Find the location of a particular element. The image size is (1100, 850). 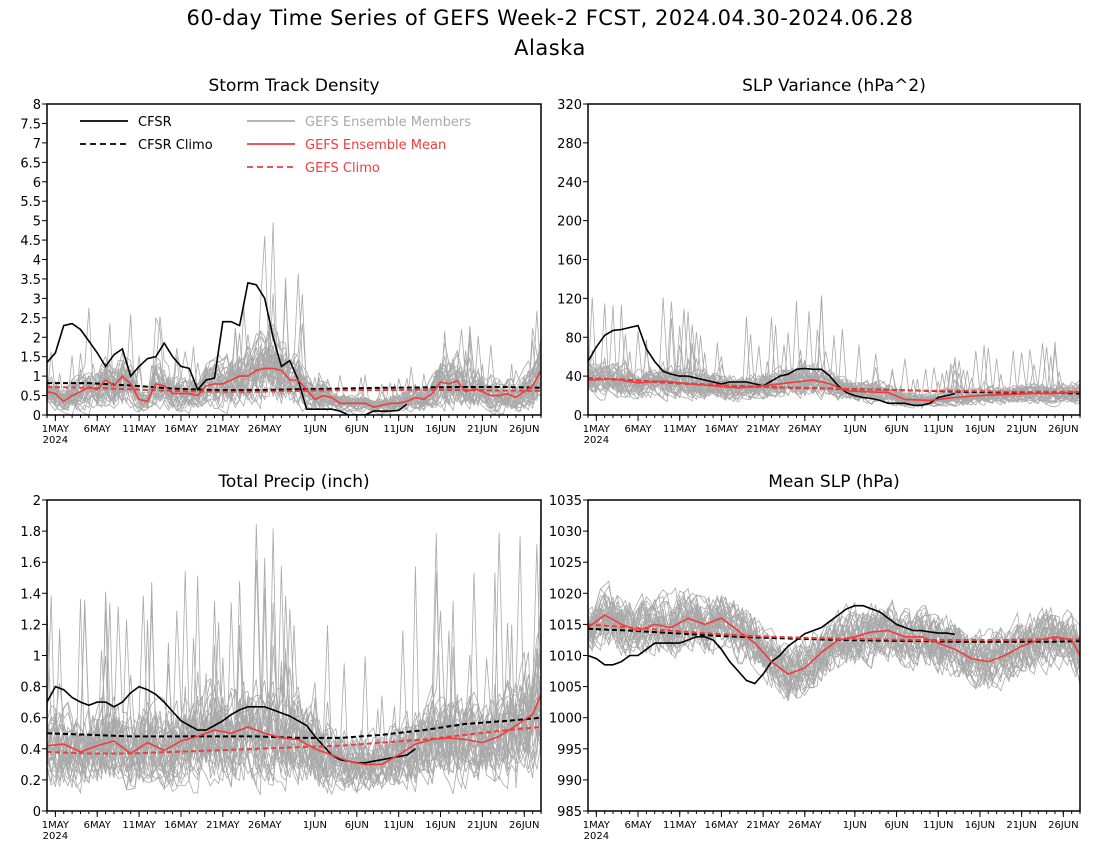

ensemble-members is located at coordinates (834, 641).